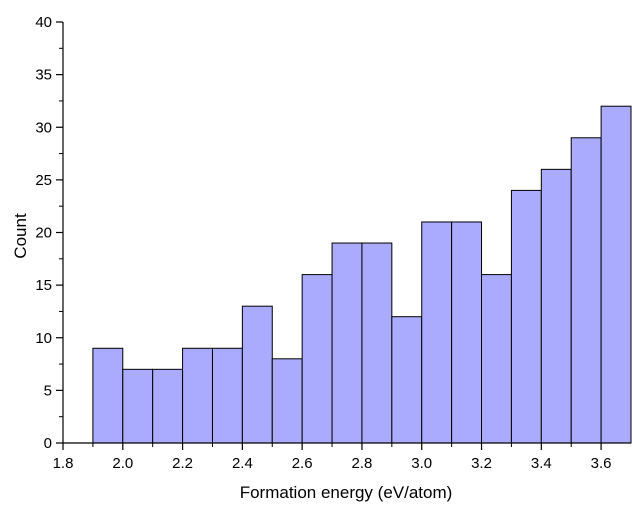 The height and width of the screenshot is (506, 632). What do you see at coordinates (43, 233) in the screenshot?
I see `y-tick-label-4: 20` at bounding box center [43, 233].